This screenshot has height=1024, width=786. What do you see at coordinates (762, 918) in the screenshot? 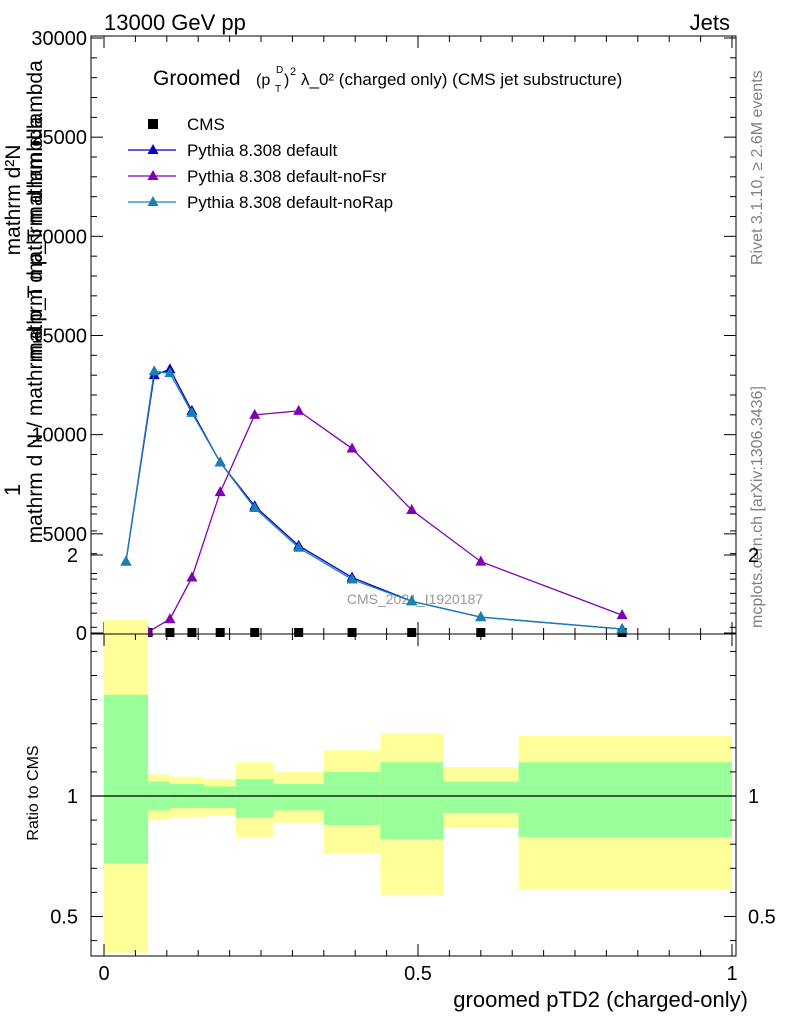
I see `ratio-ytick-label-right: 0.5` at bounding box center [762, 918].